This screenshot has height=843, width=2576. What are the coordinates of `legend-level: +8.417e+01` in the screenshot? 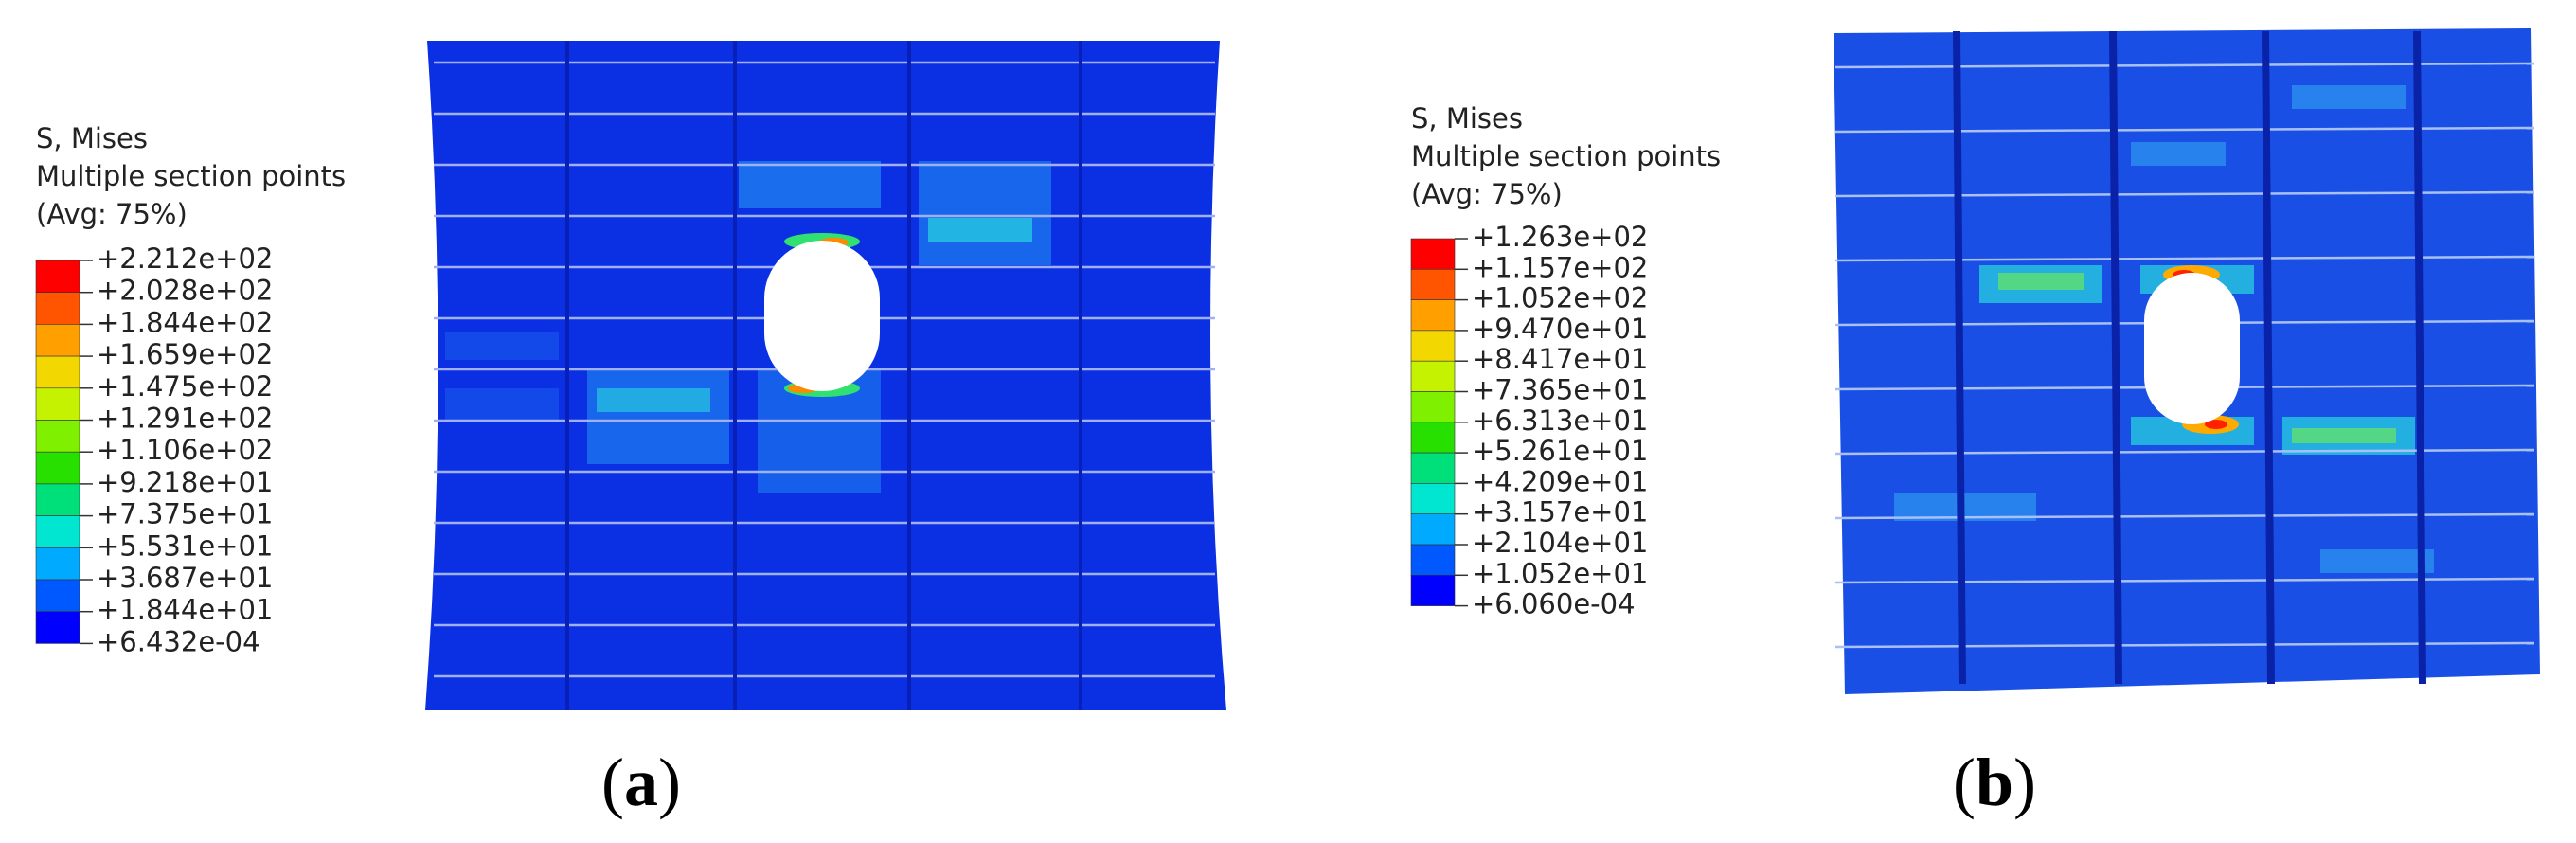 It's located at (1560, 359).